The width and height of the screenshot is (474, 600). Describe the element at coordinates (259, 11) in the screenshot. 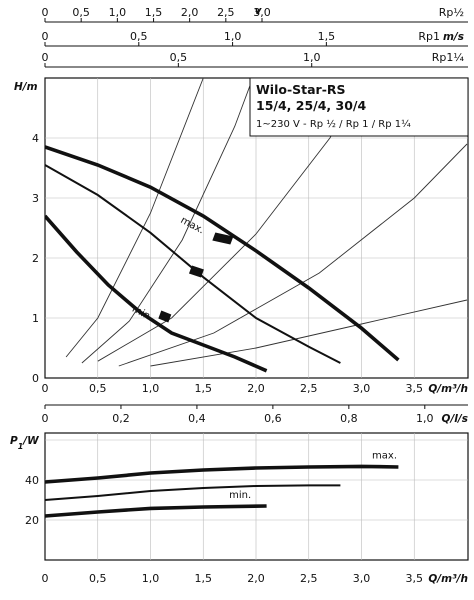

I see `velocity-caption: v` at that location.